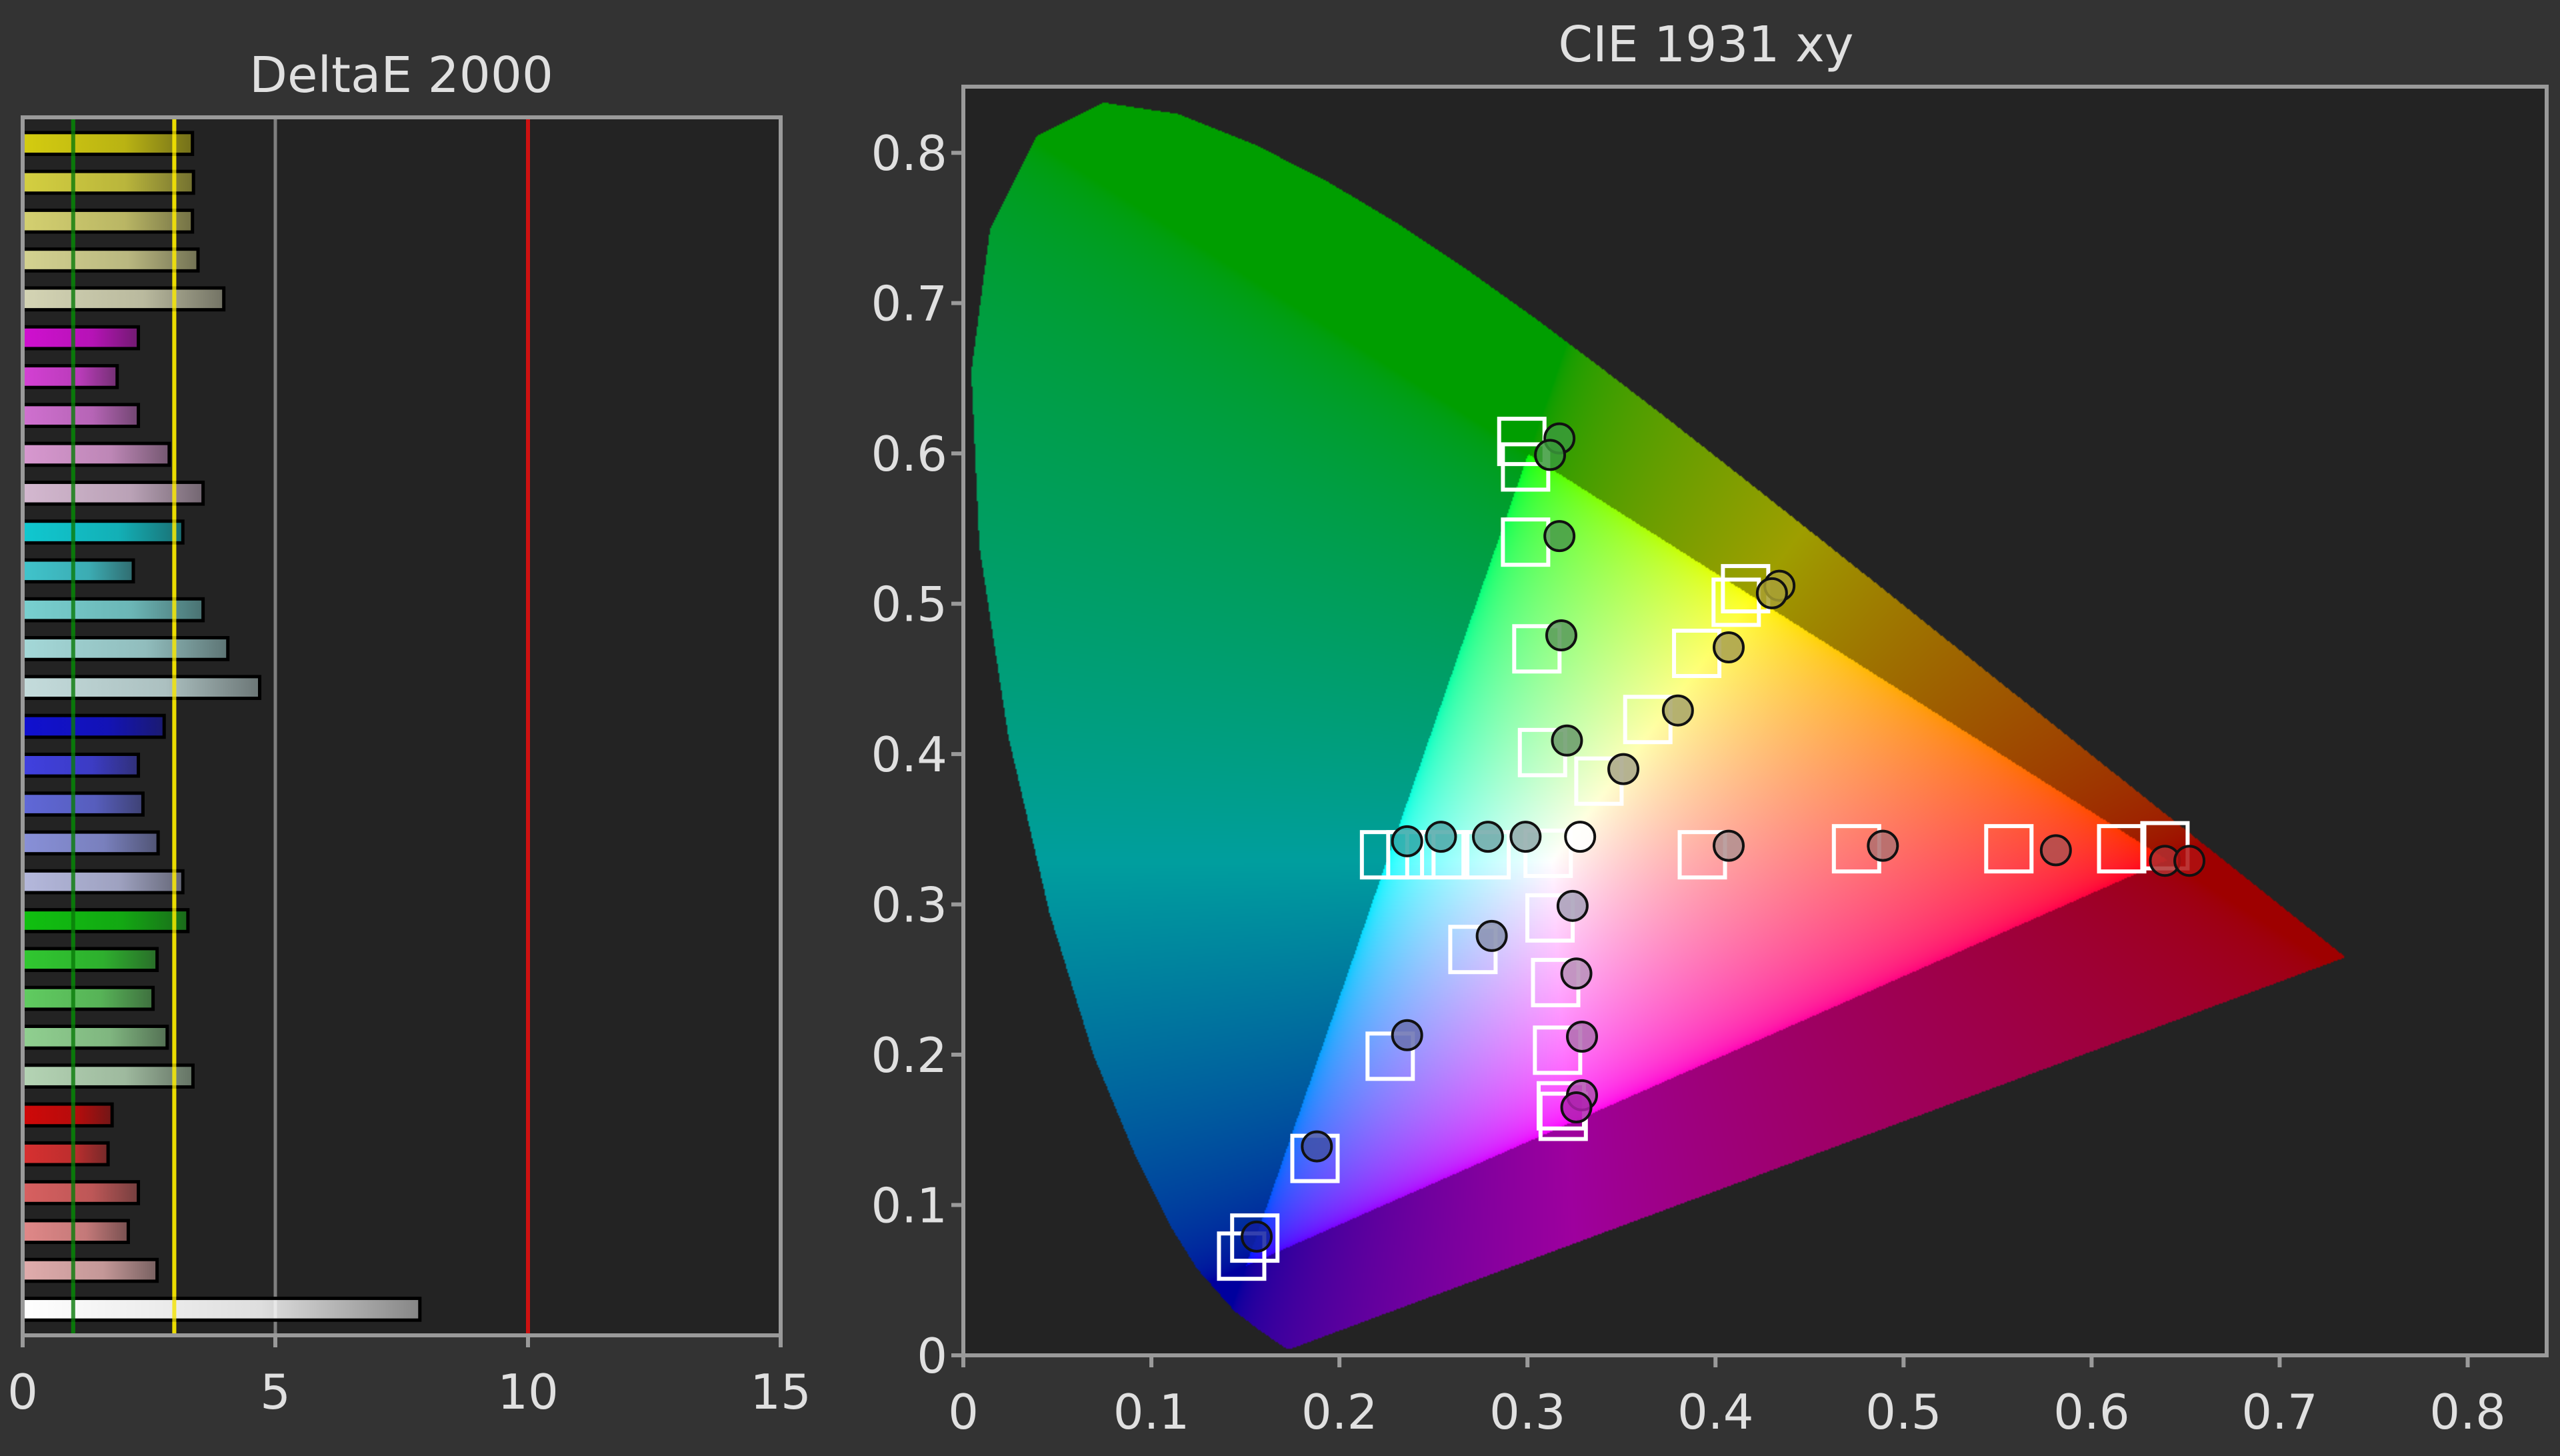 This screenshot has width=2560, height=1456. What do you see at coordinates (2467, 1412) in the screenshot?
I see `x-tick-label: 0.8` at bounding box center [2467, 1412].